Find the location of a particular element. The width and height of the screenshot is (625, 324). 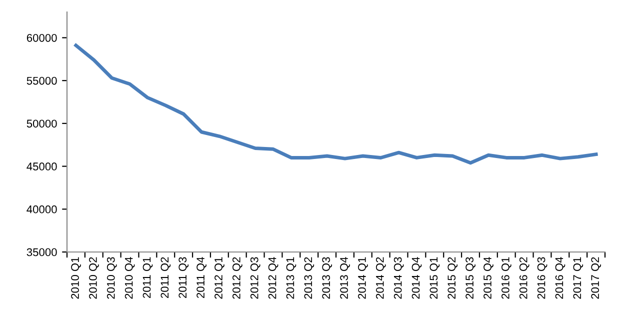

x-tick-label: 2015 Q1 is located at coordinates (435, 278).